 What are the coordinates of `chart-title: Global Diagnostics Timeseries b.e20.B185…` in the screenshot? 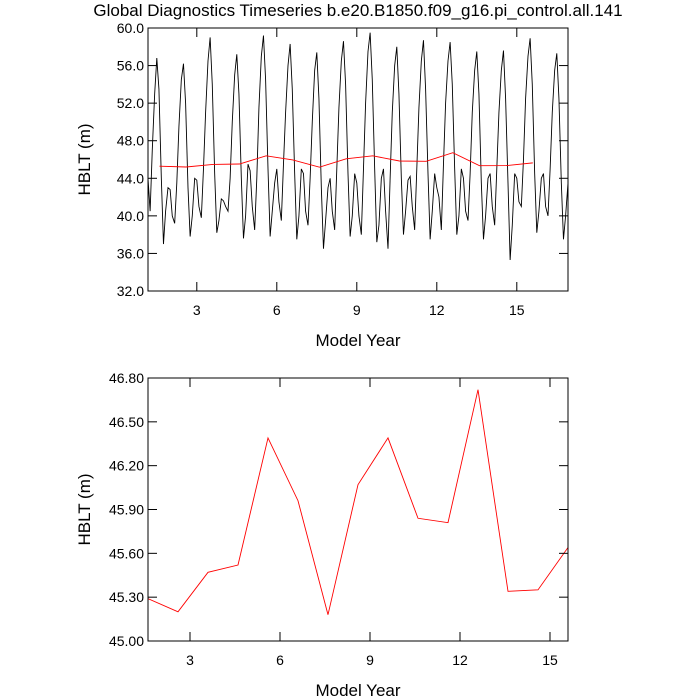 It's located at (357, 10).